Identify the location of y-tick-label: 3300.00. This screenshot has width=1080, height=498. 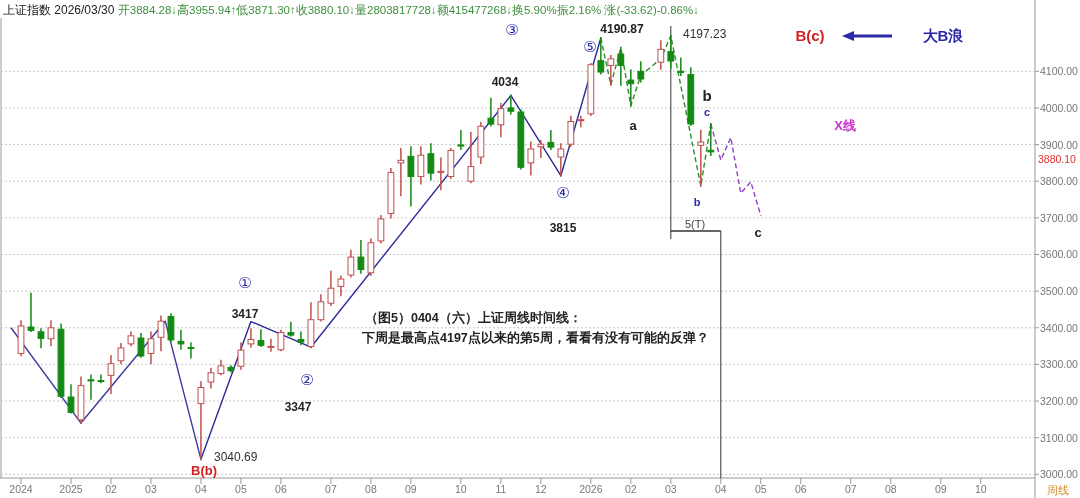
(1059, 364).